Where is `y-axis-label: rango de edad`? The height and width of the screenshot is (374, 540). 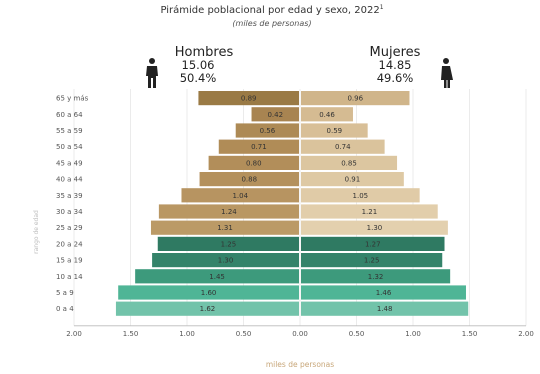
y-axis-label: rango de edad is located at coordinates (36, 232).